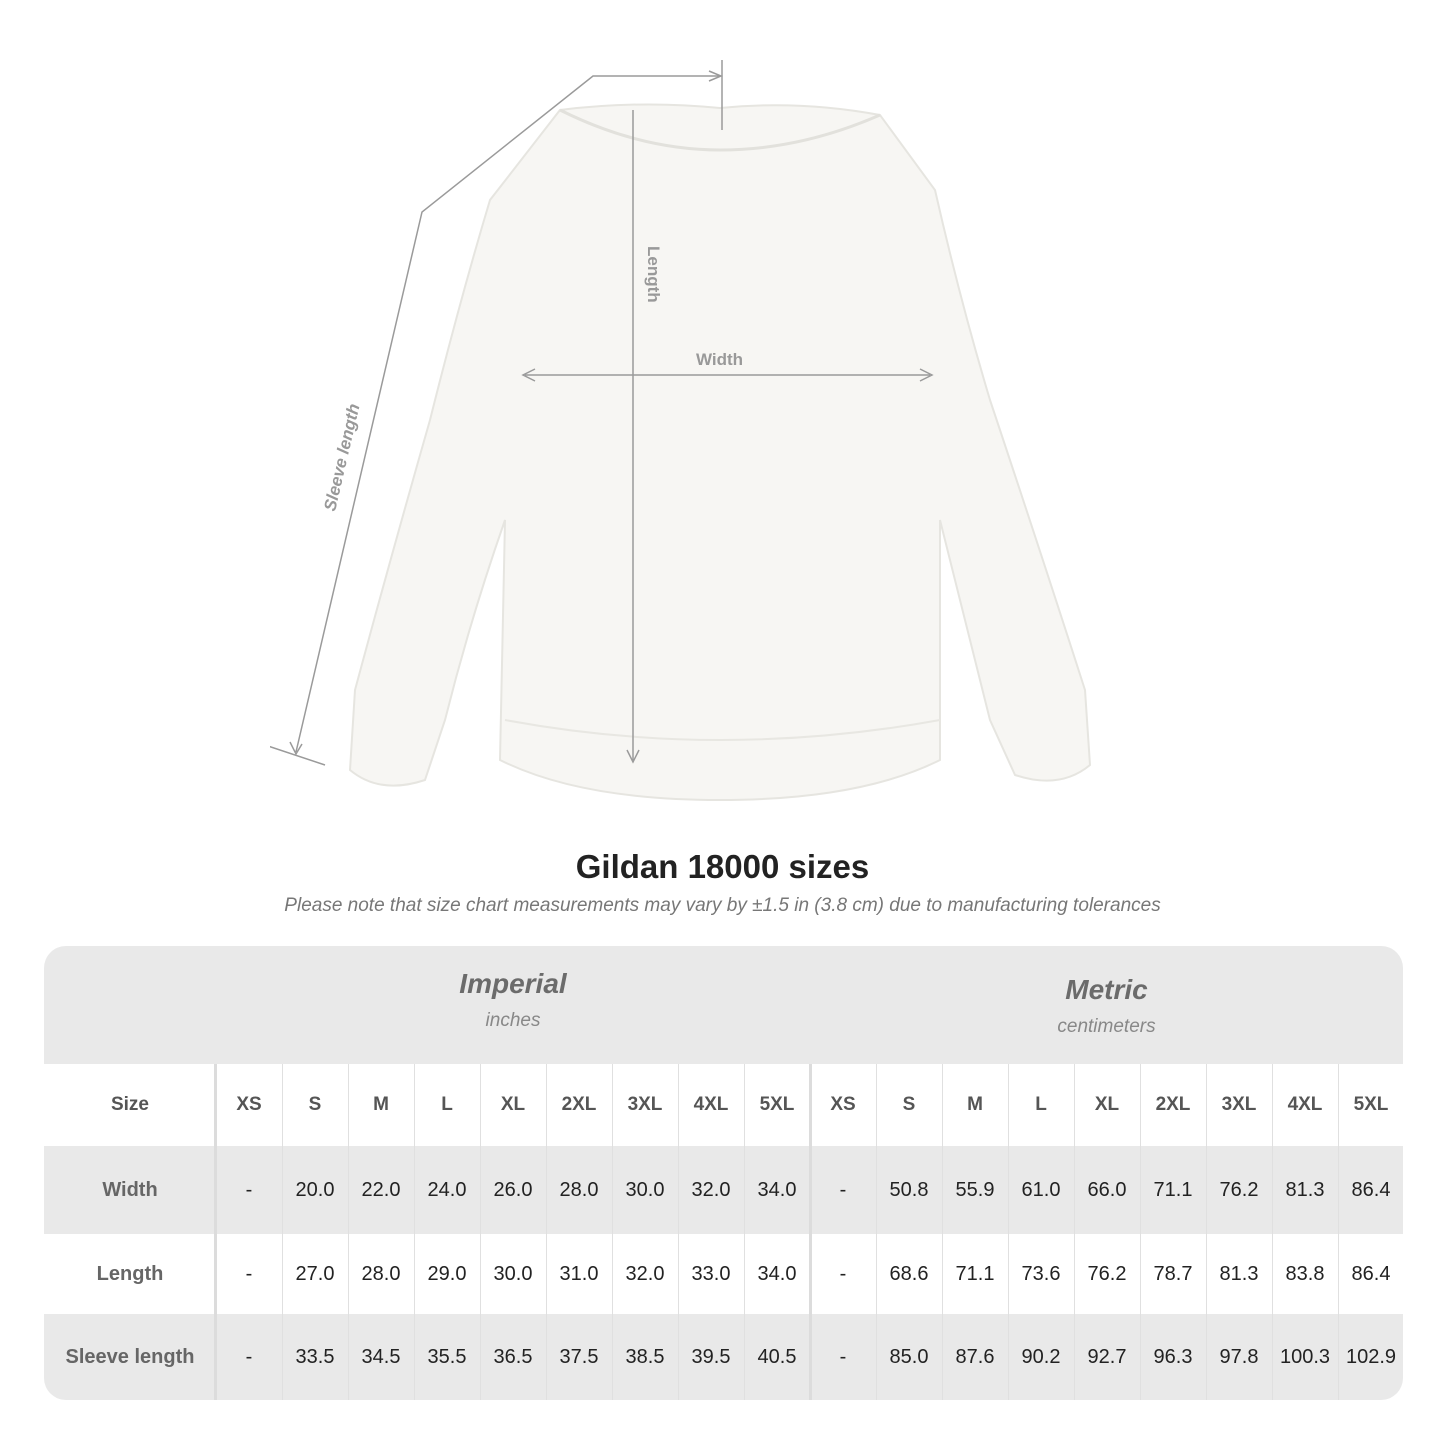 The height and width of the screenshot is (1445, 1445). Describe the element at coordinates (1107, 1189) in the screenshot. I see `metric-value-cell: 66.0` at that location.